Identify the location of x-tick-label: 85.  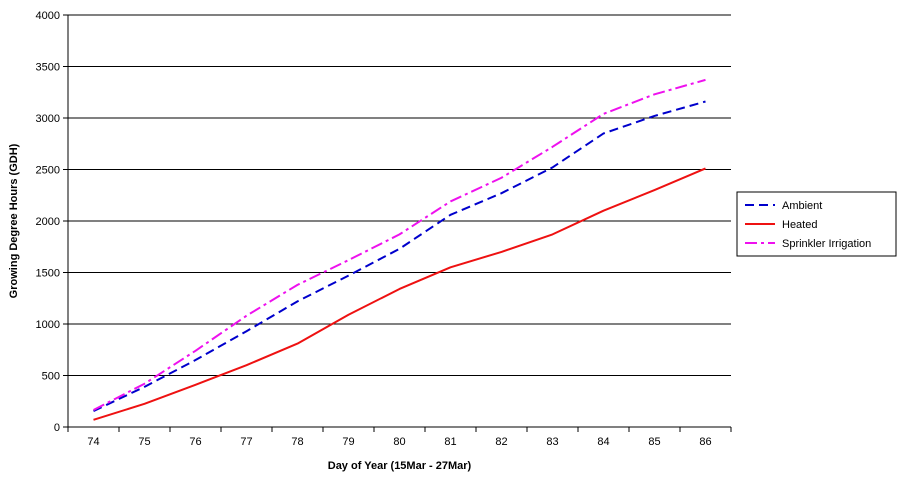
(654, 442).